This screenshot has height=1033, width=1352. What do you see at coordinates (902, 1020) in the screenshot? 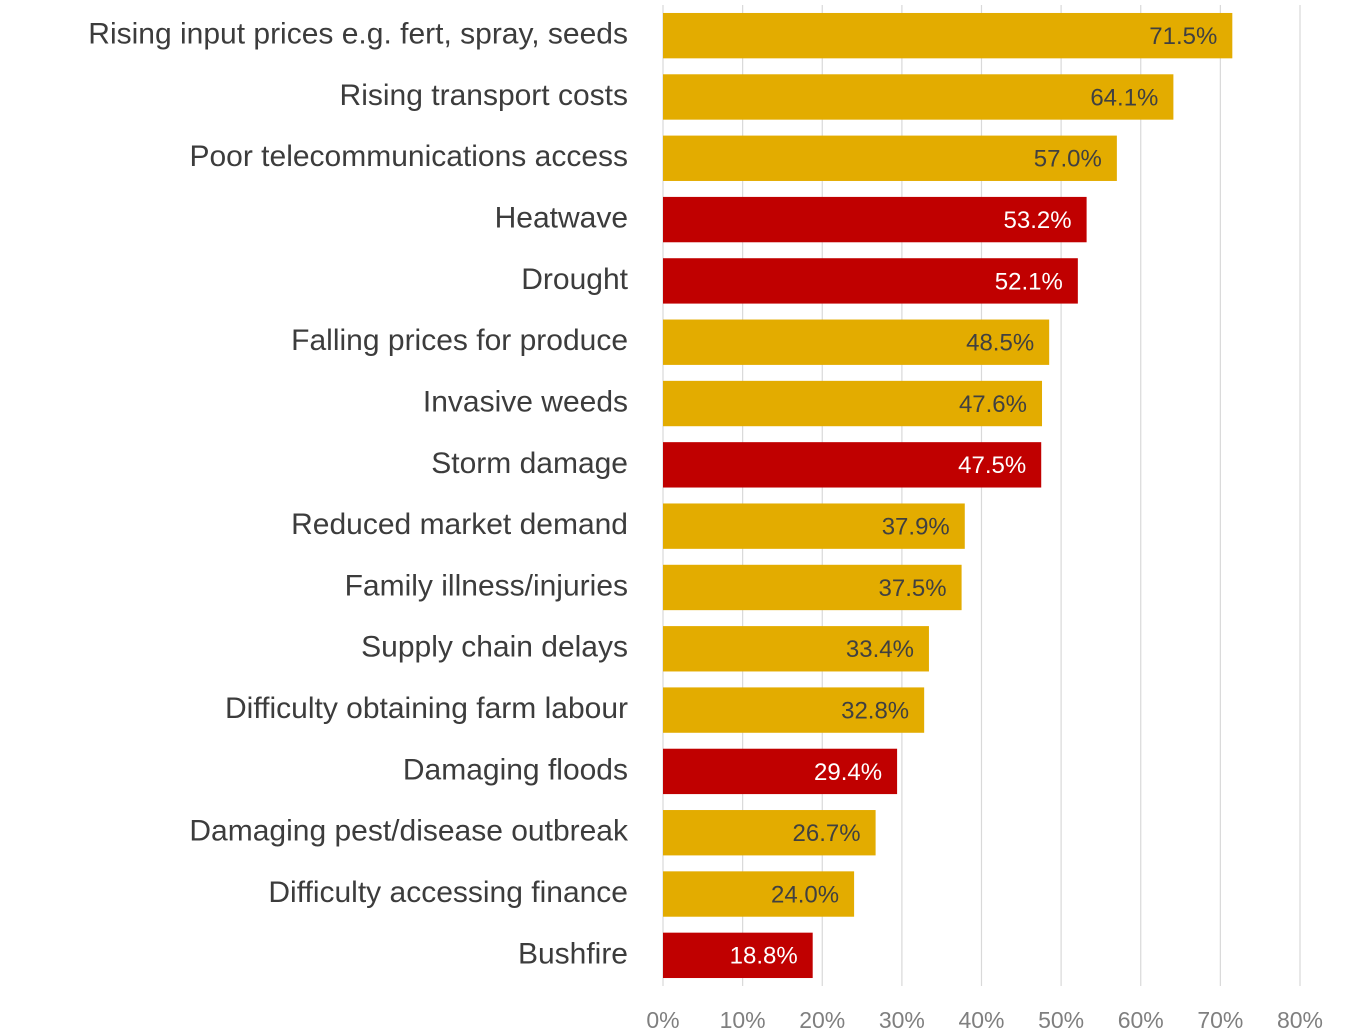
I see `x-tick-label: 30%` at bounding box center [902, 1020].